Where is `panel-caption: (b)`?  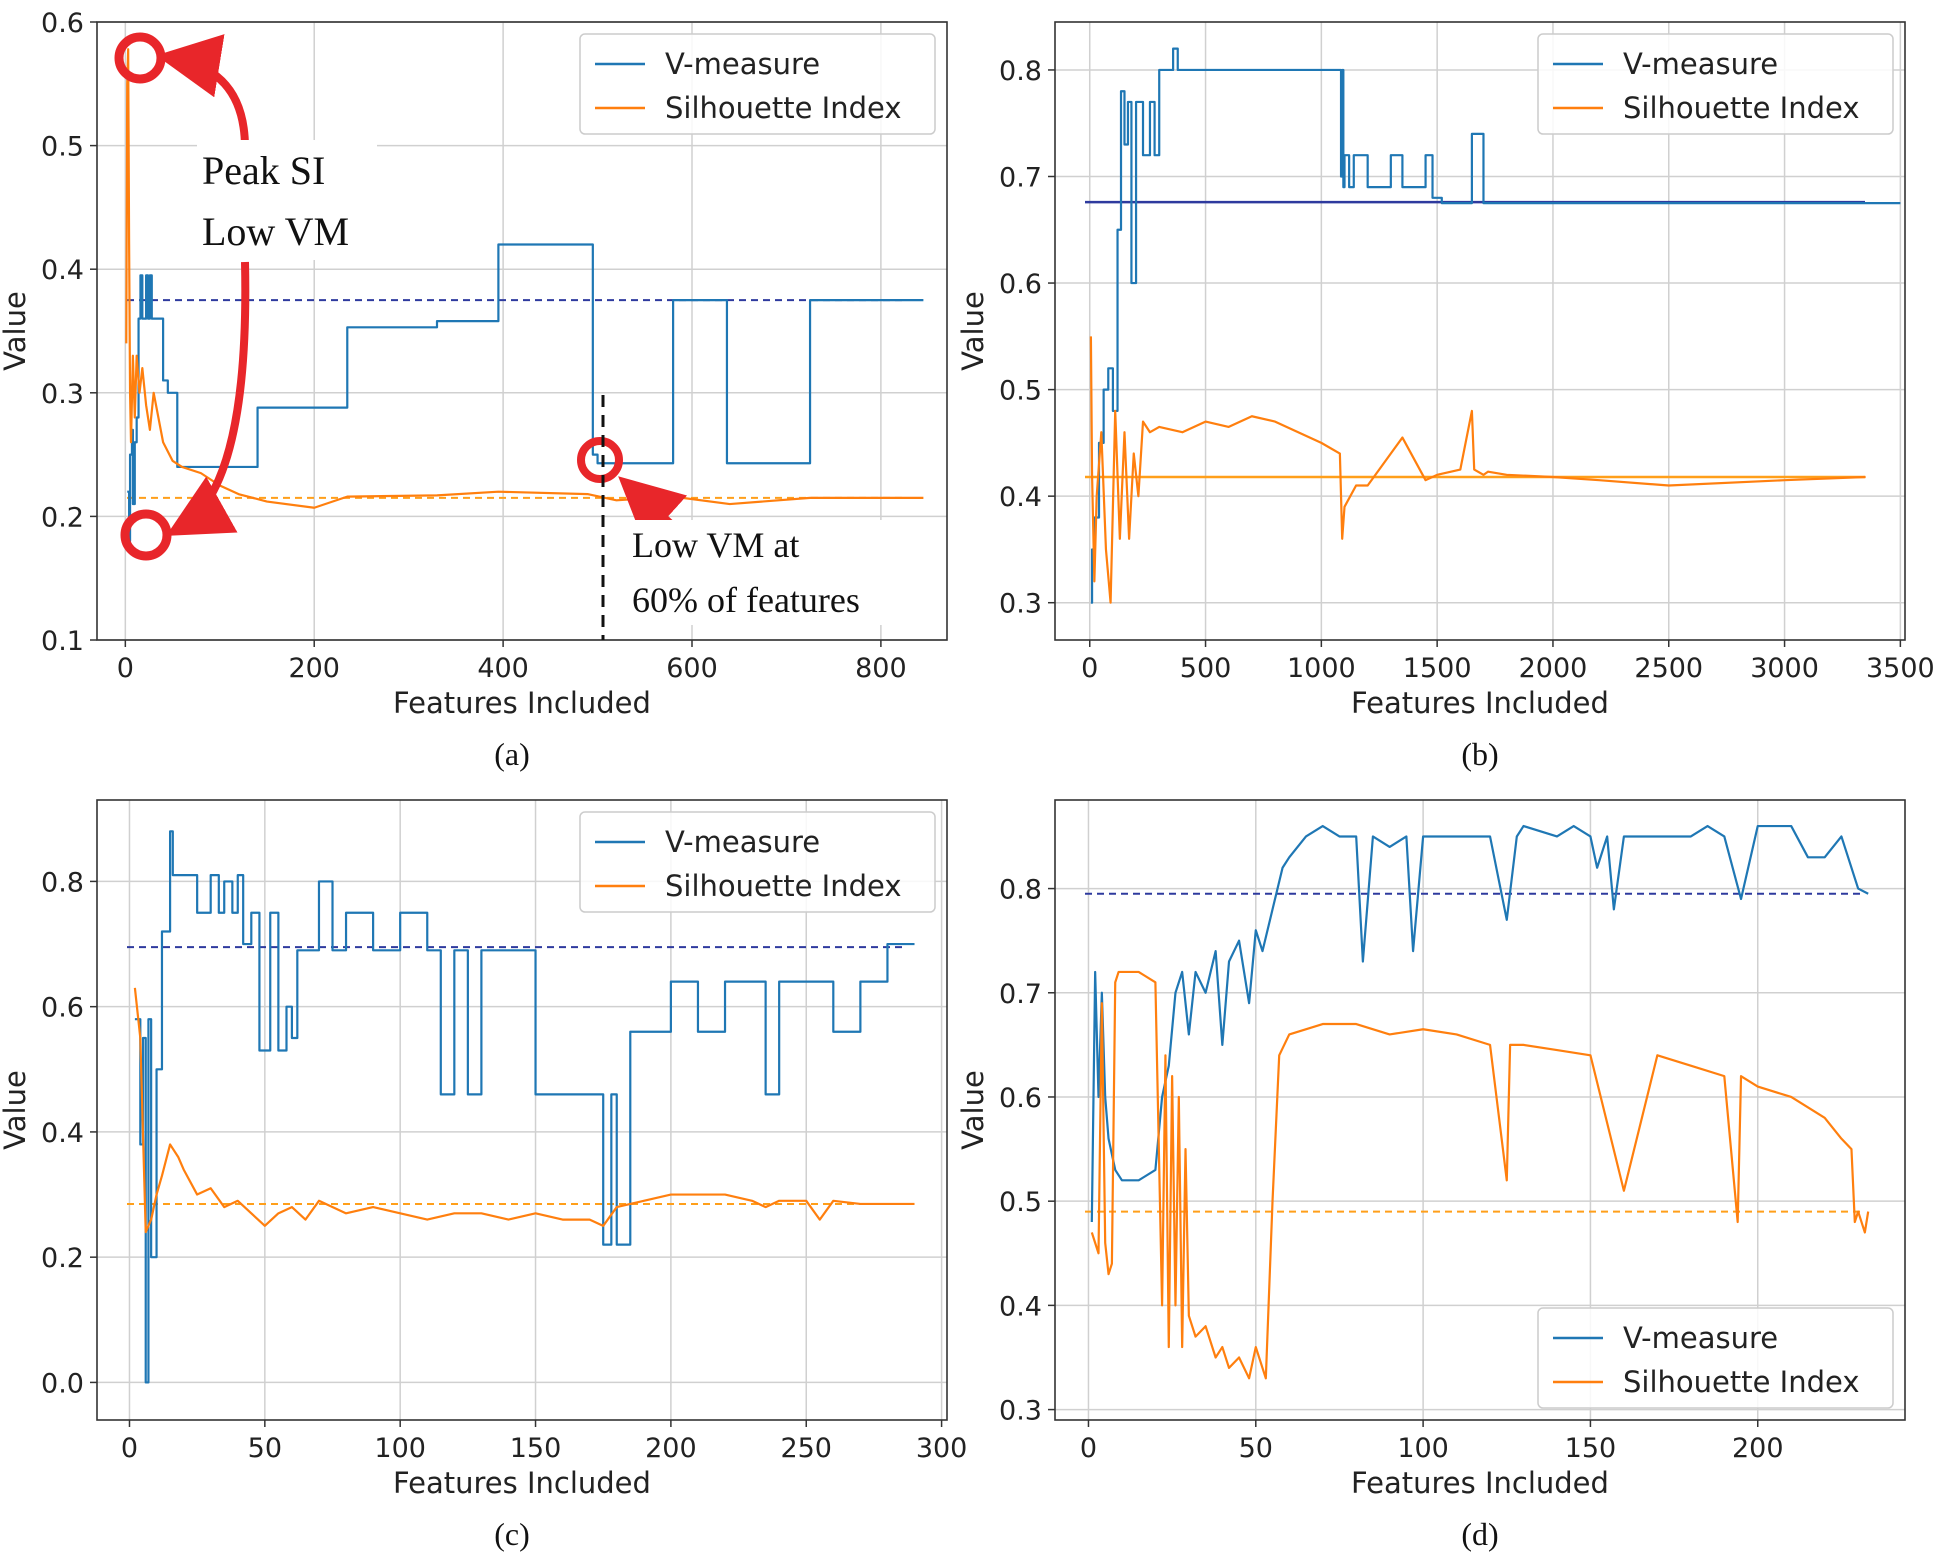 panel-caption: (b) is located at coordinates (1479, 754).